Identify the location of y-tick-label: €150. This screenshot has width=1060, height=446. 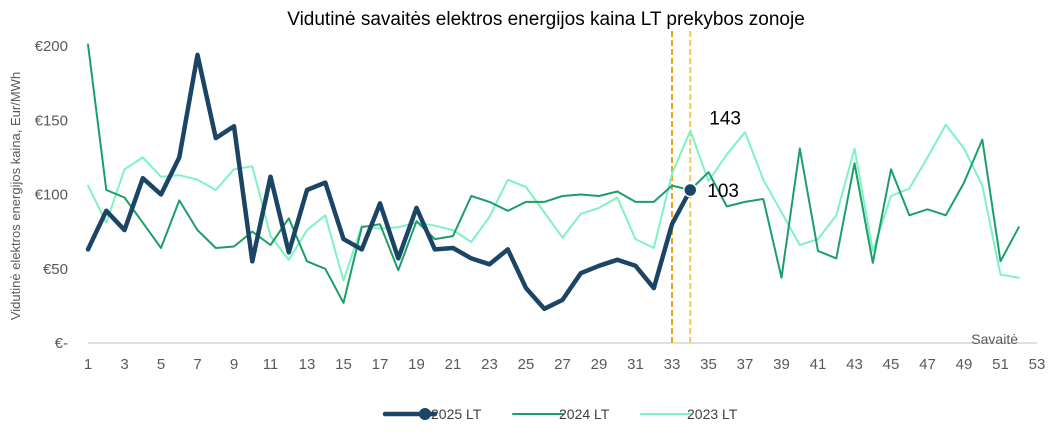
(51, 120).